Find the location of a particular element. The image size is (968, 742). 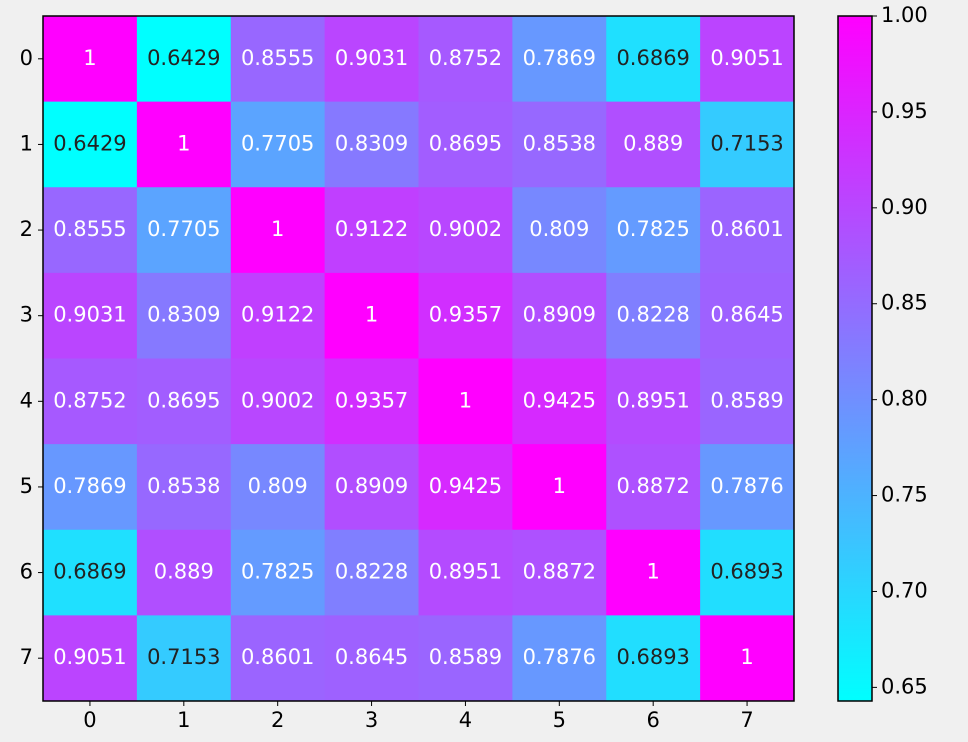

colorbar-tick-label: 1.00 is located at coordinates (904, 15).